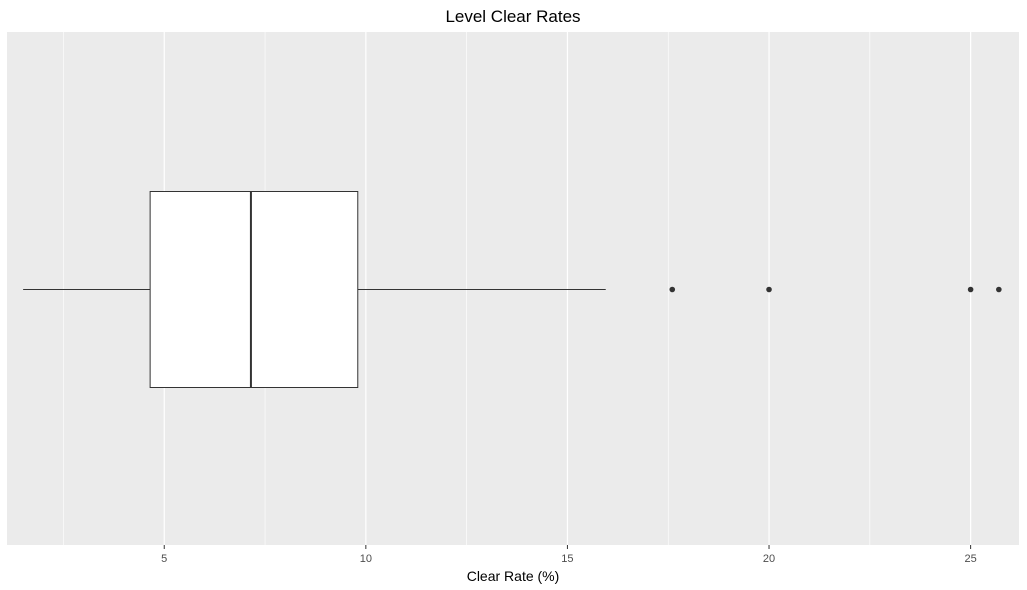 The width and height of the screenshot is (1027, 590). I want to click on x-tick-label: 15, so click(567, 559).